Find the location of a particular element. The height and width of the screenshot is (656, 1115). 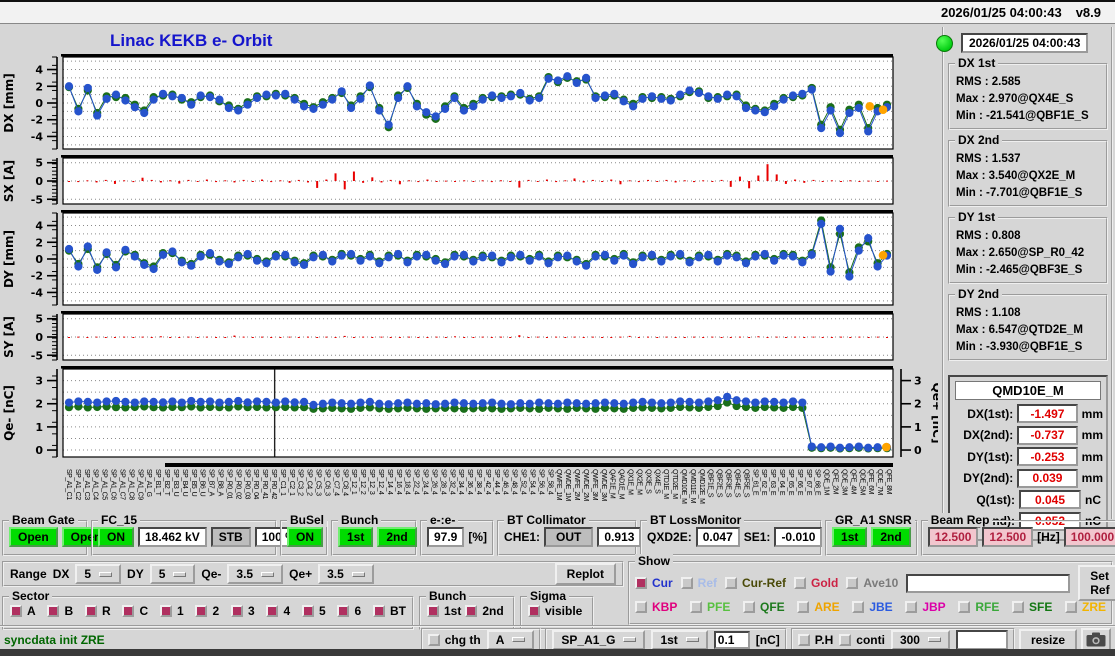

gr-a1-1st-button: 1st is located at coordinates (850, 537).